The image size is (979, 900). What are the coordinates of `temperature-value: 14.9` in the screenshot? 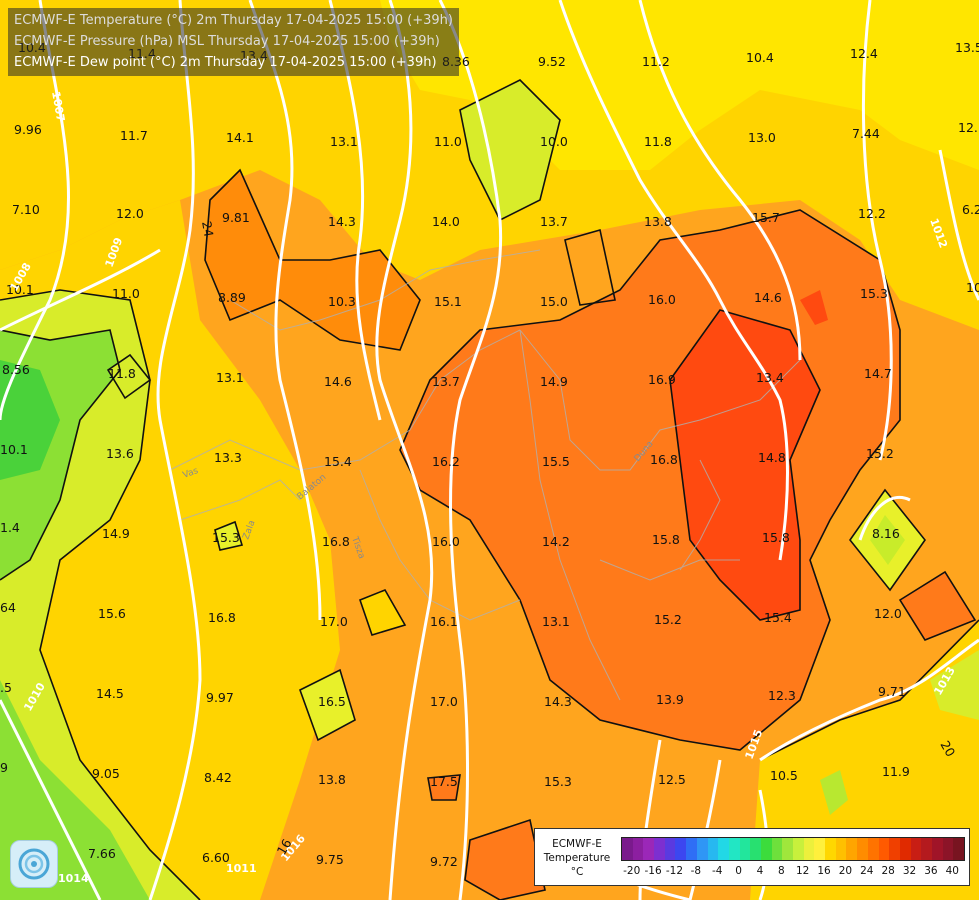 It's located at (116, 533).